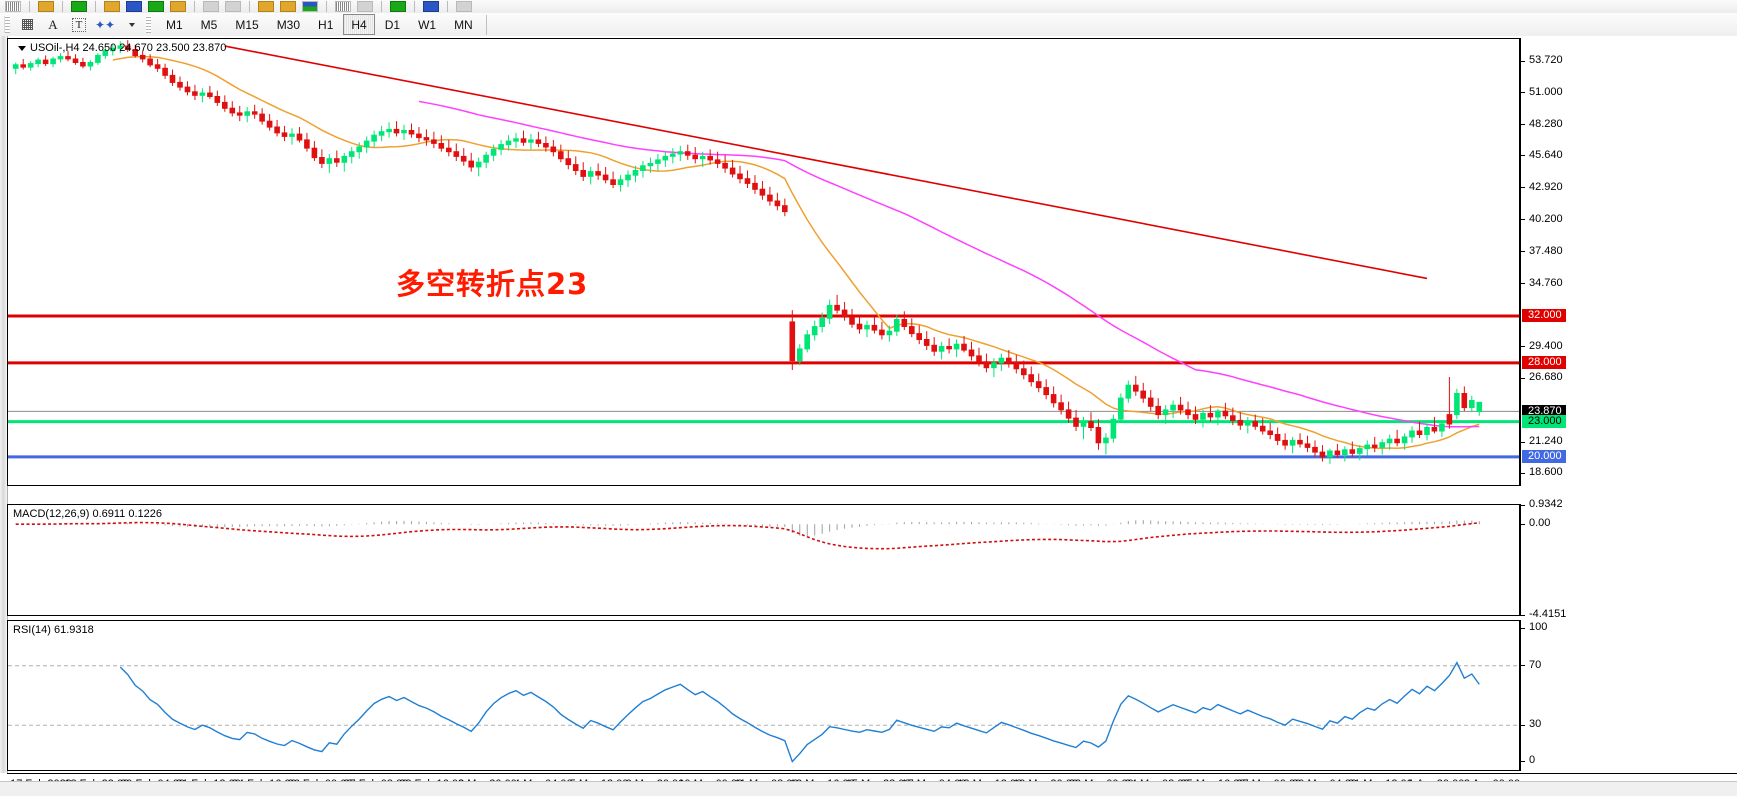 The image size is (1737, 796). Describe the element at coordinates (178, 6) in the screenshot. I see `toolbar-icon-zoom-out` at that location.